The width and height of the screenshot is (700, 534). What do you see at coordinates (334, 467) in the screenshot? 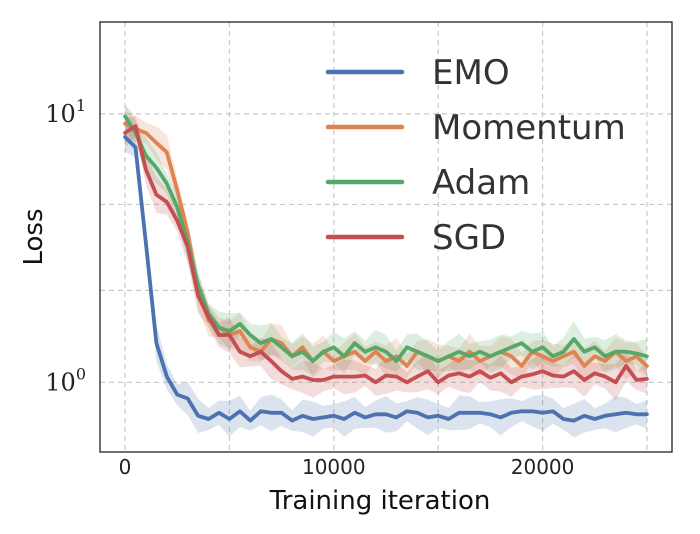
I see `x-tick-label: 10000` at bounding box center [334, 467].